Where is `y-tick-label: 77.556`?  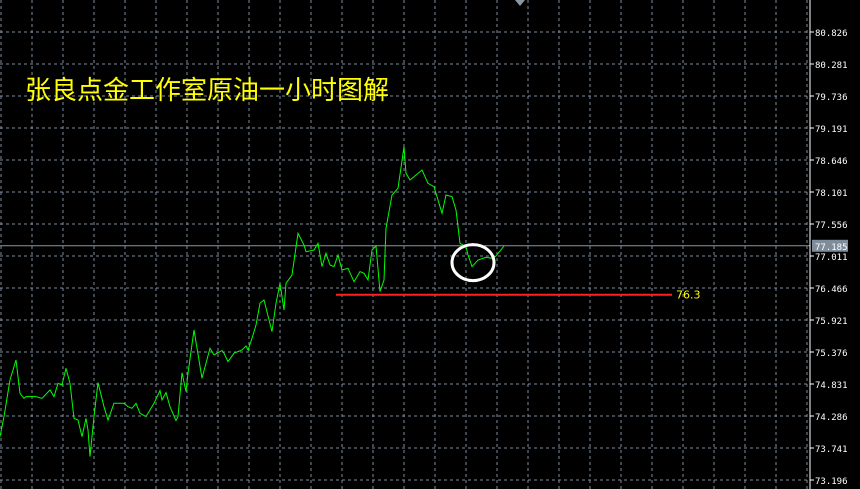 y-tick-label: 77.556 is located at coordinates (831, 226).